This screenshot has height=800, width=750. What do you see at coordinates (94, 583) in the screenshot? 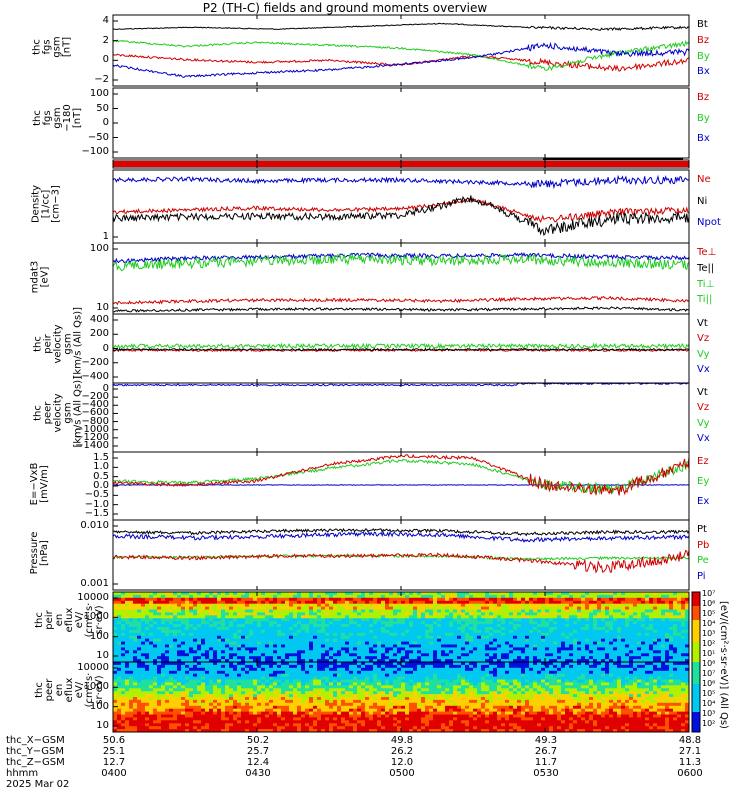
I see `y-tick-label: 0.001` at bounding box center [94, 583].